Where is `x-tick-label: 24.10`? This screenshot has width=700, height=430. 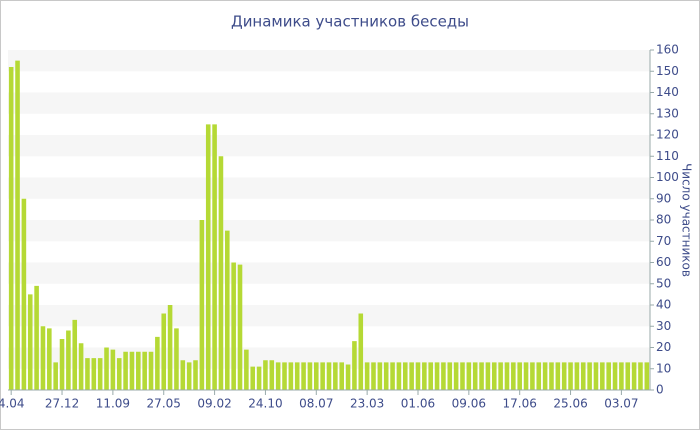 x-tick-label: 24.10 is located at coordinates (265, 404).